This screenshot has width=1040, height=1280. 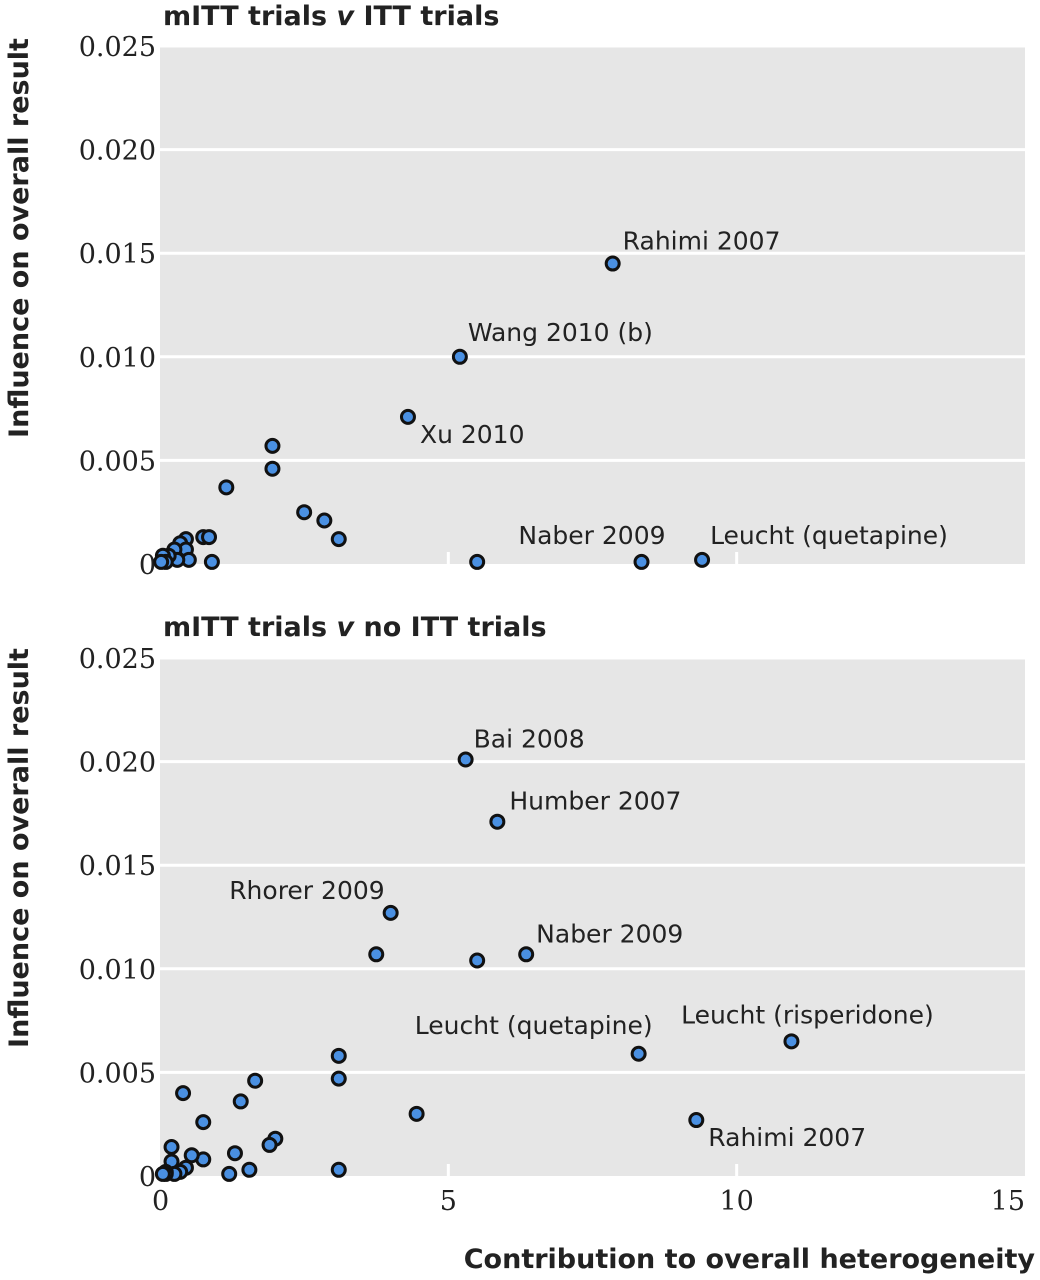 What do you see at coordinates (331, 16) in the screenshot?
I see `panel-top-title: mITT trials v ITT trials` at bounding box center [331, 16].